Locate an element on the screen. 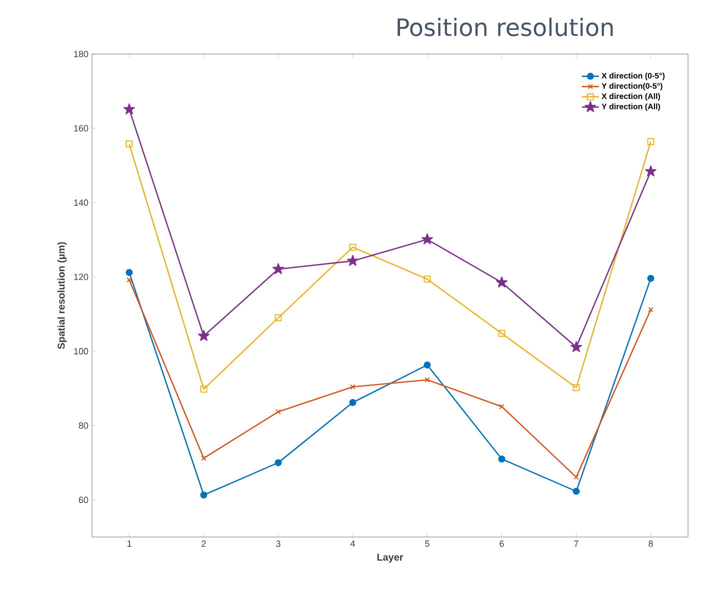 The image size is (709, 595). x-tick-label: 4 is located at coordinates (352, 543).